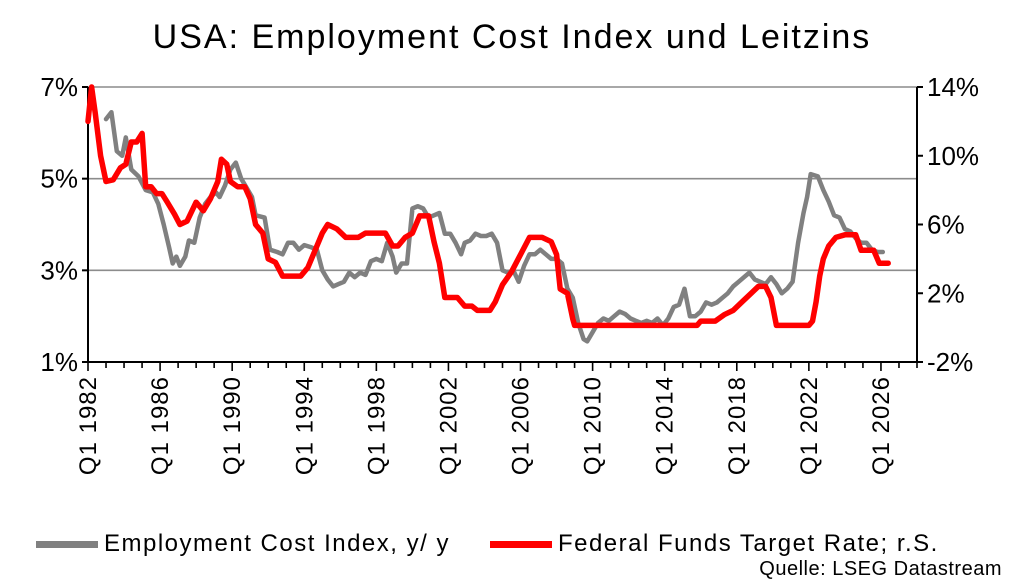 Image resolution: width=1024 pixels, height=587 pixels. I want to click on x-tick-label-8: Q1 2014, so click(665, 425).